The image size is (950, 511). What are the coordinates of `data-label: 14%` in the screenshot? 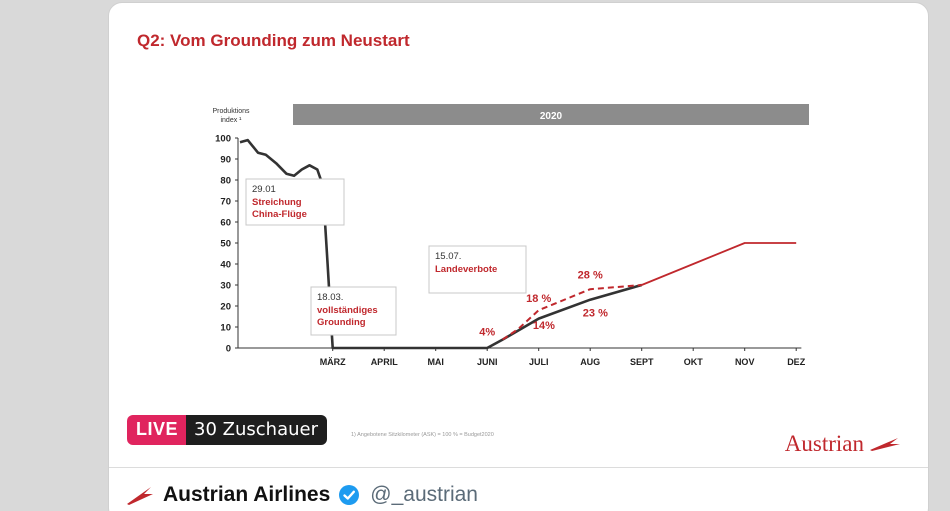 It's located at (544, 326).